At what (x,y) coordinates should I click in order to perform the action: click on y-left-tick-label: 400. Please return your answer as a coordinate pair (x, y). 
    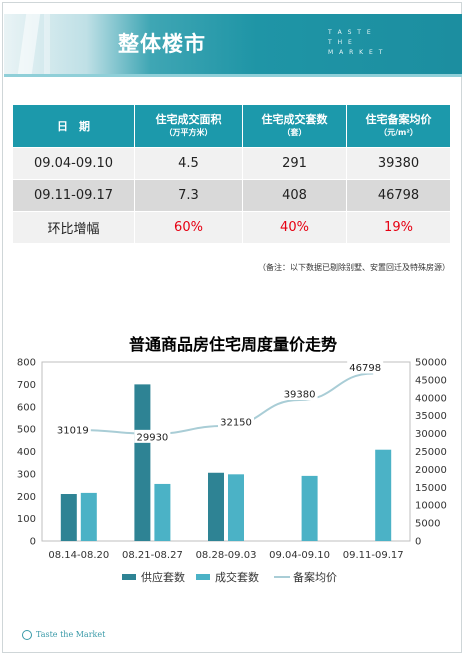
    Looking at the image, I should click on (26, 452).